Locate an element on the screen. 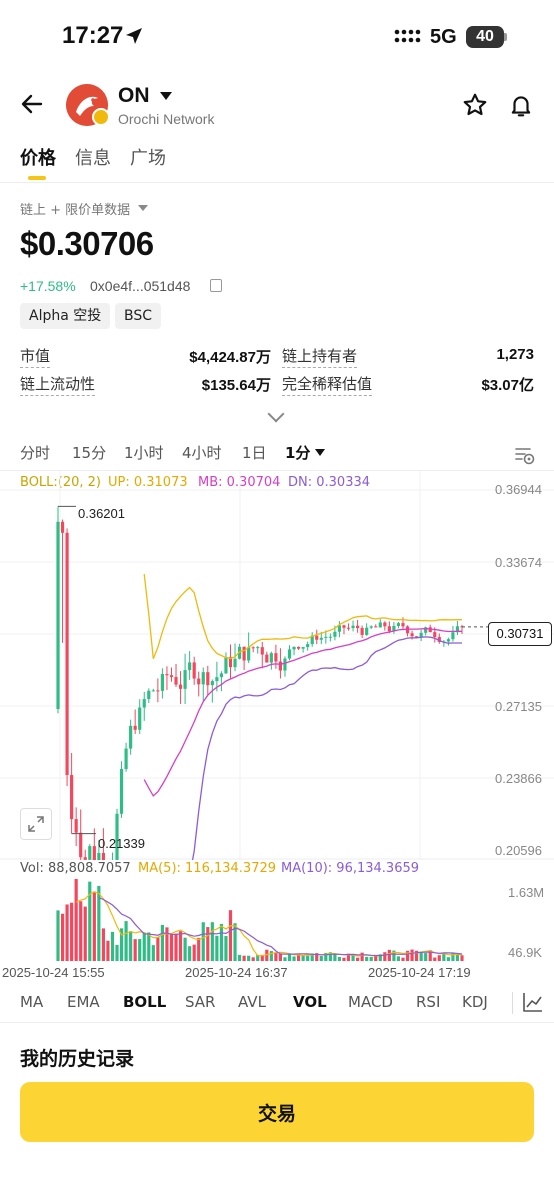 This screenshot has width=554, height=1200. vol-value: Vol: 88,808.7057 is located at coordinates (75, 868).